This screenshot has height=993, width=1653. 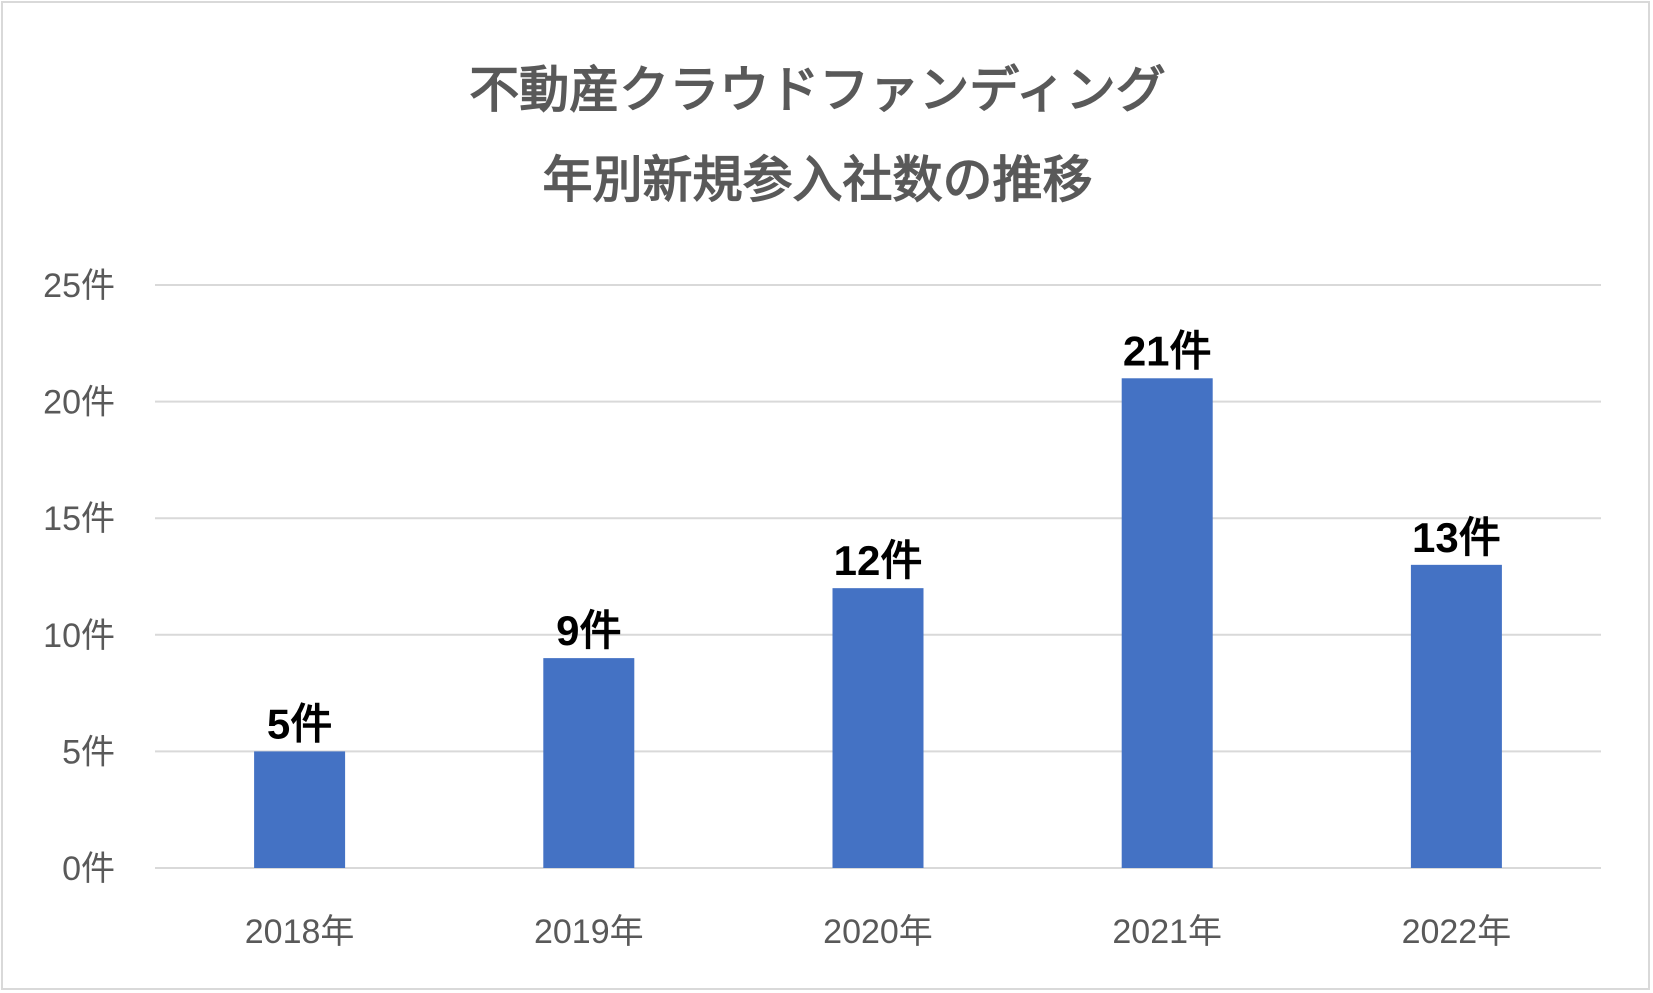 What do you see at coordinates (817, 180) in the screenshot?
I see `chart-title-line2: 年別新規参入社数の推移` at bounding box center [817, 180].